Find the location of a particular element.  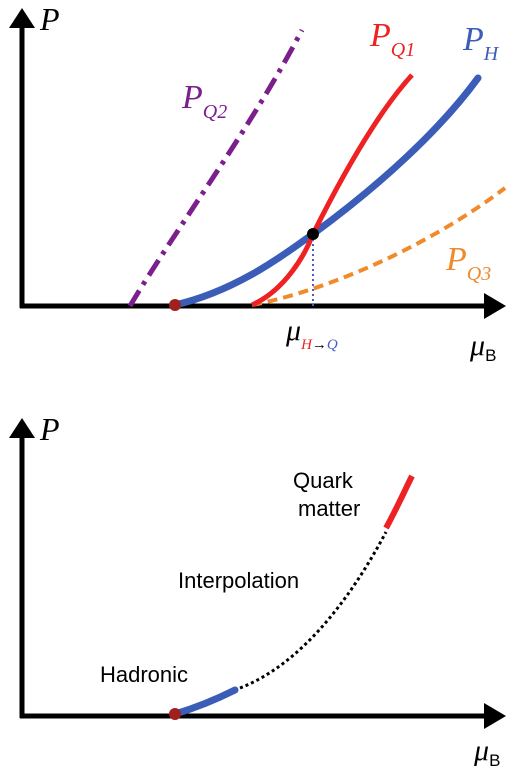

bottom-y-axis-label: P is located at coordinates (49, 429).